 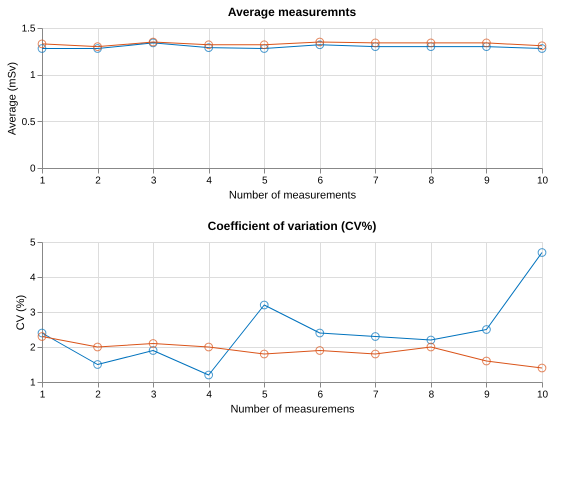 I want to click on y-axis-title: CV (%), so click(x=20, y=312).